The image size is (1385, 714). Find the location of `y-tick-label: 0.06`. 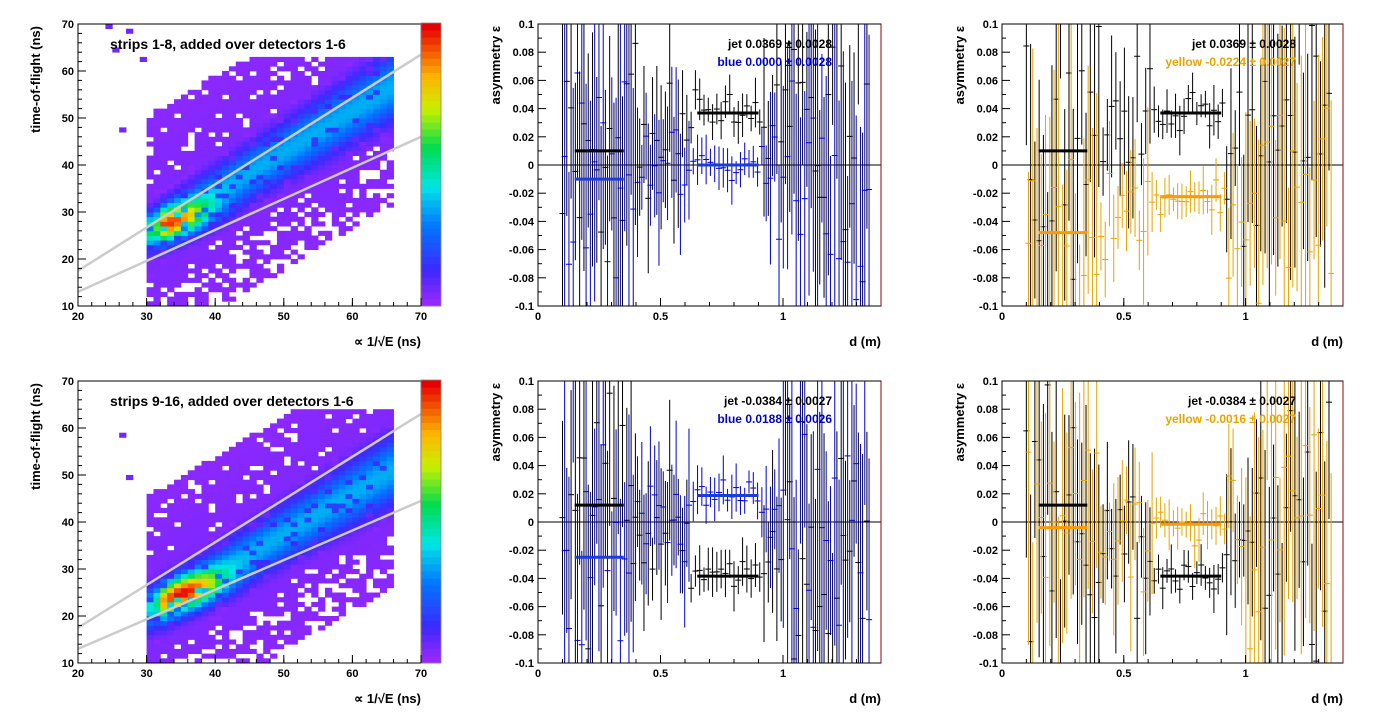

y-tick-label: 0.06 is located at coordinates (987, 81).